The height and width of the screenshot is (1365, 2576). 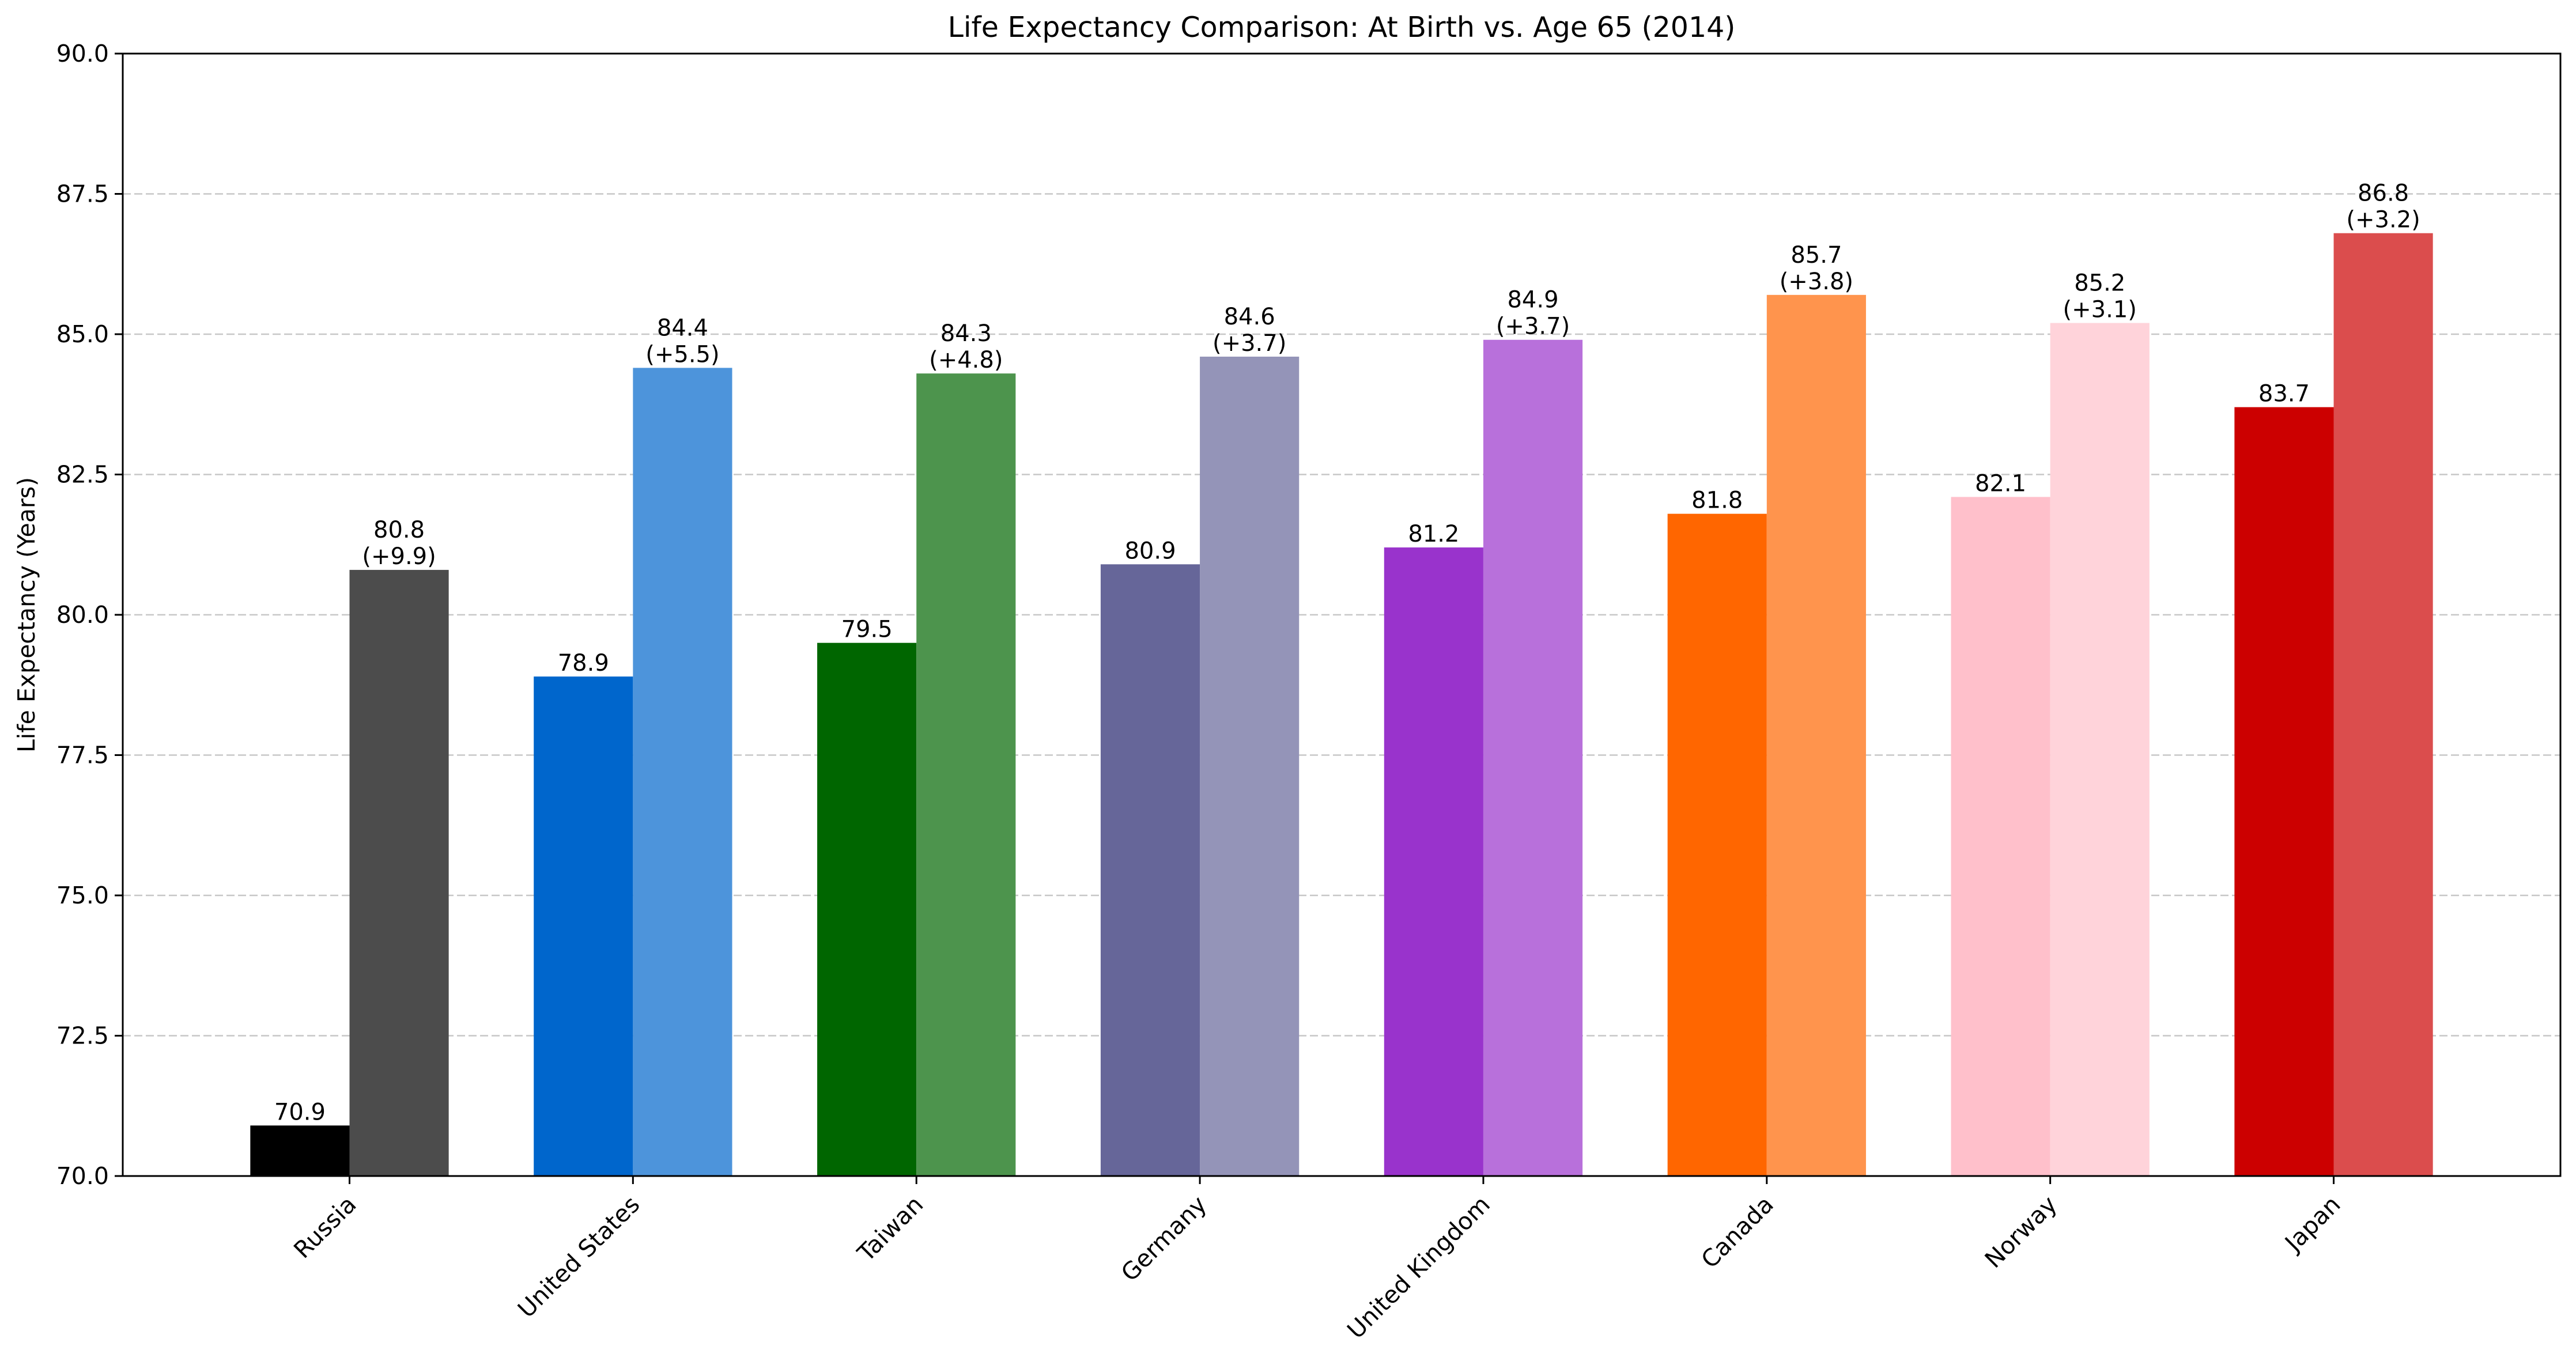 What do you see at coordinates (867, 630) in the screenshot?
I see `bar-value-label: 79.5` at bounding box center [867, 630].